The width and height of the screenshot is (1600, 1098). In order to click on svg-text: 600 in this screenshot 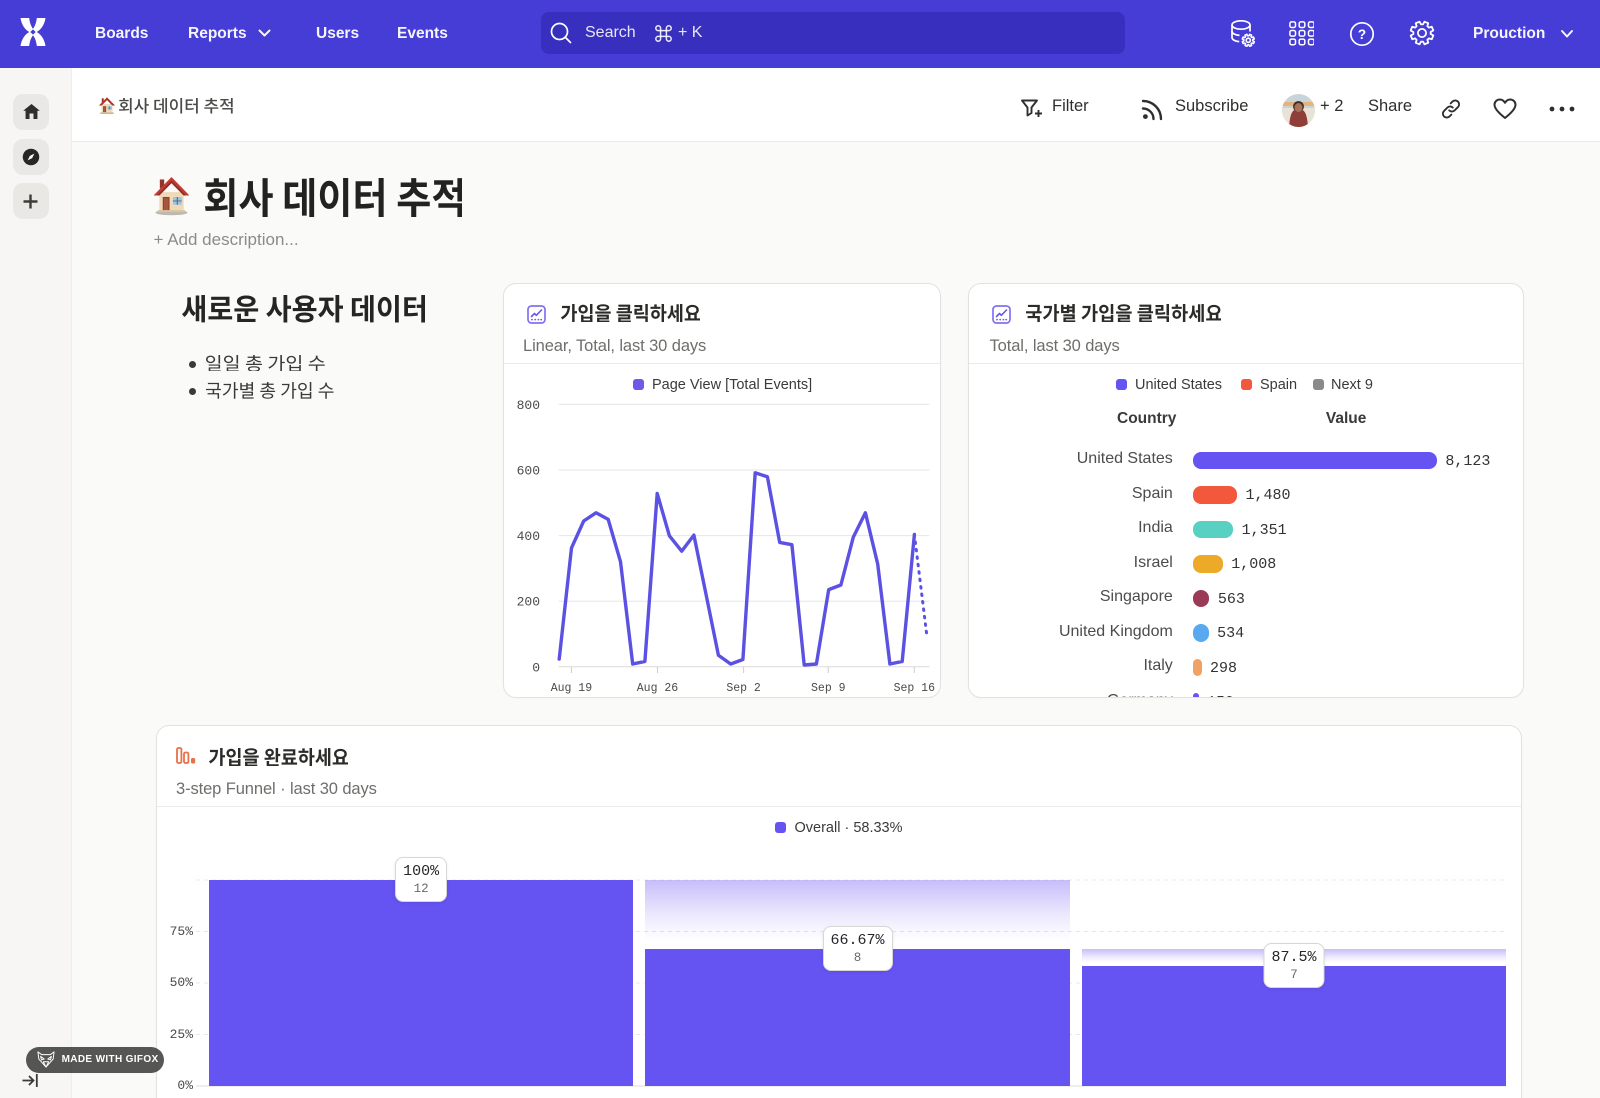, I will do `click(528, 471)`.